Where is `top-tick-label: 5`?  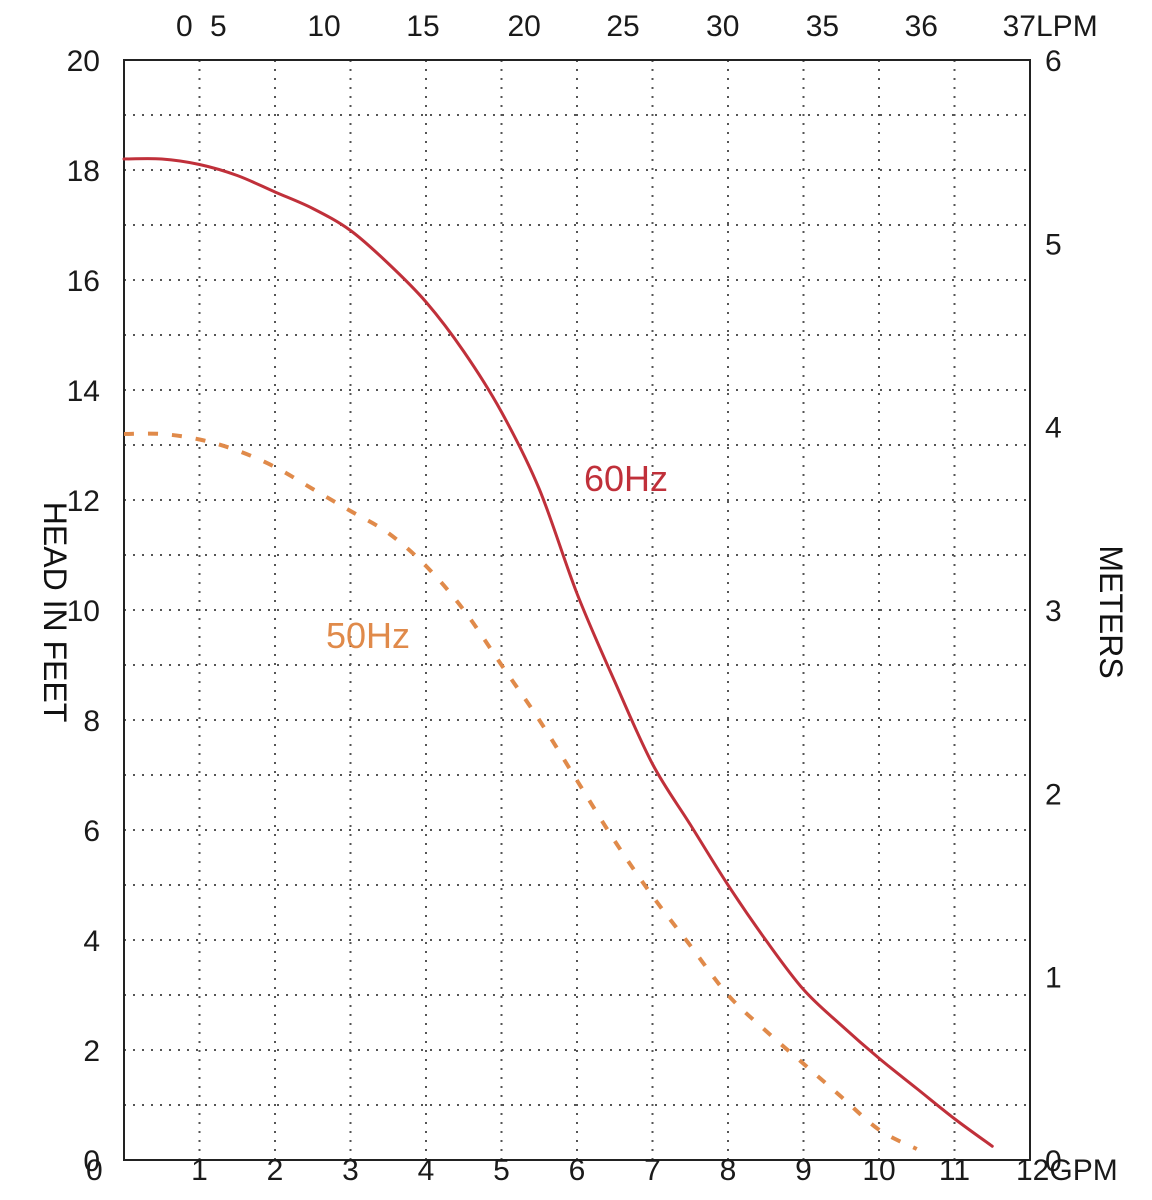 top-tick-label: 5 is located at coordinates (218, 26).